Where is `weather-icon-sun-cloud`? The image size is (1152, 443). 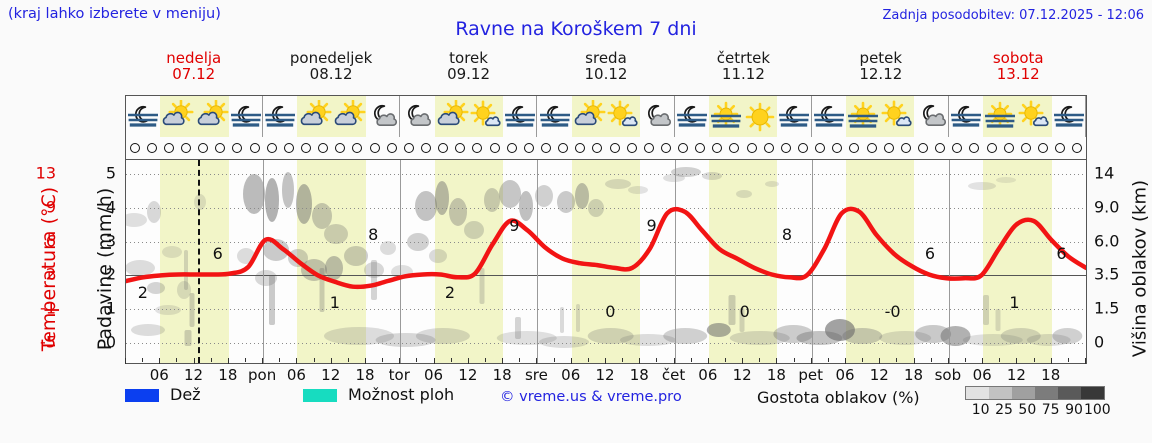
weather-icon-sun-cloud is located at coordinates (211, 116).